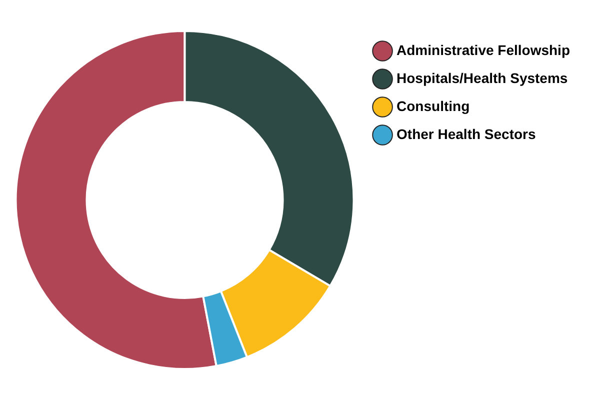 This screenshot has width=600, height=400. Describe the element at coordinates (483, 50) in the screenshot. I see `legend-label: Administrative Fellowship` at that location.